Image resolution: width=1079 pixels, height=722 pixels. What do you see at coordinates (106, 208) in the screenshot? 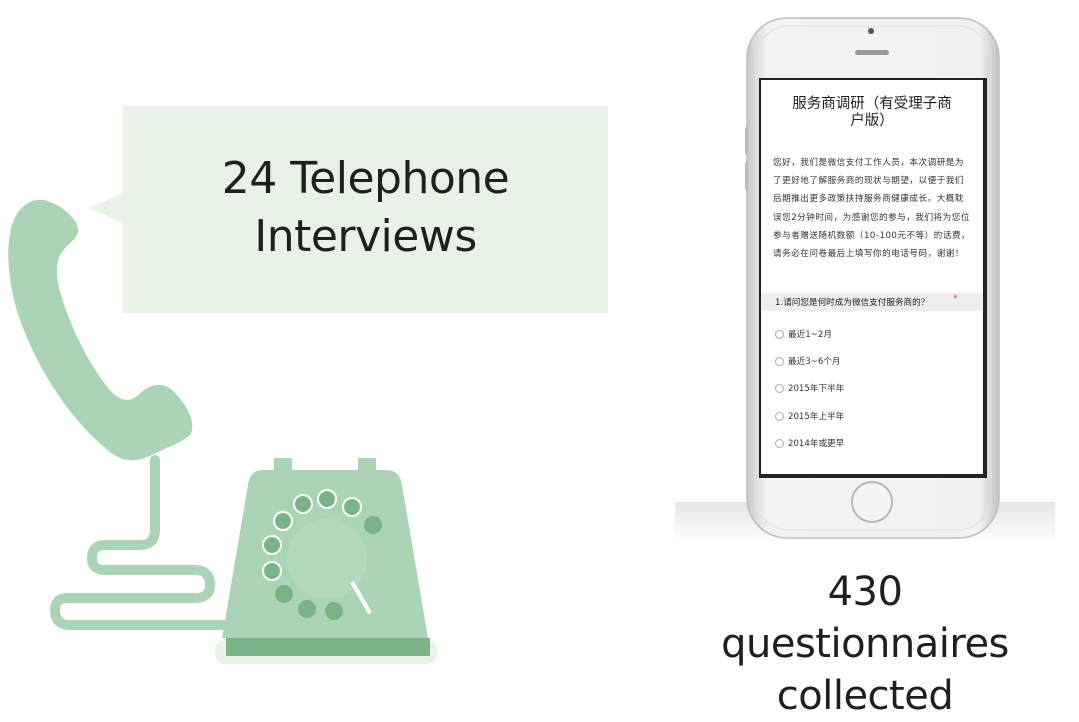
I see `speech-bubble-tail` at bounding box center [106, 208].